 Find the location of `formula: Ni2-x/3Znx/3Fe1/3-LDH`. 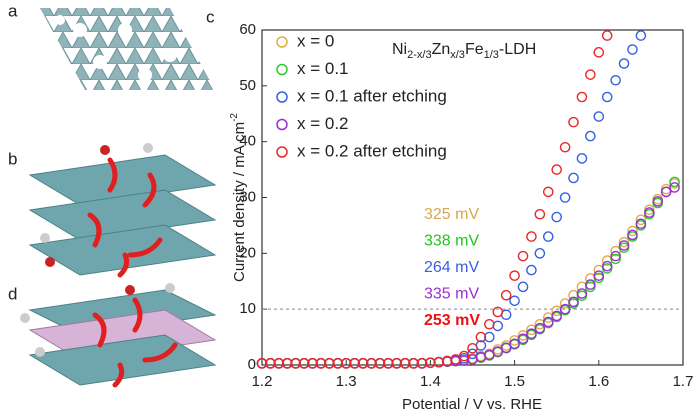

formula: Ni2-x/3Znx/3Fe1/3-LDH is located at coordinates (464, 51).